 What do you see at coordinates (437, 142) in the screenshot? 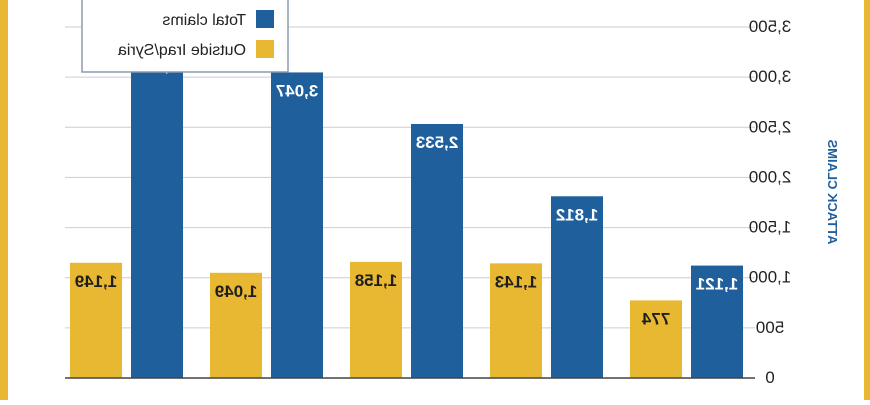
I see `data-label-total-claims: 2,533` at bounding box center [437, 142].